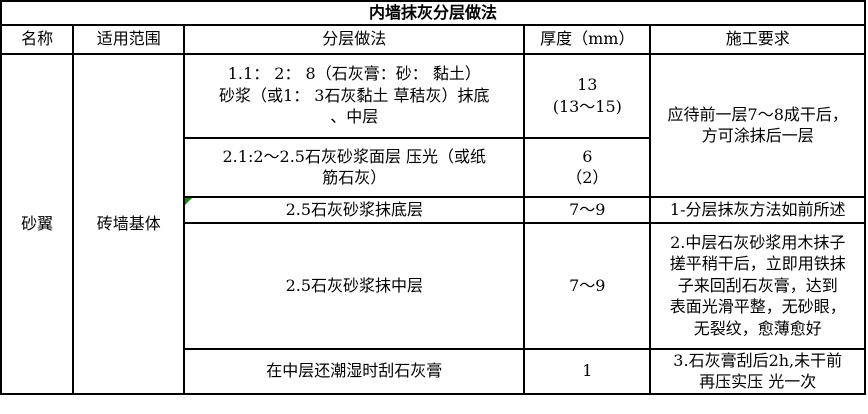  I want to click on table-row: 2.5石灰砂浆抹底层 7～9 1-分层抹灰方法如前所述, so click(433, 209).